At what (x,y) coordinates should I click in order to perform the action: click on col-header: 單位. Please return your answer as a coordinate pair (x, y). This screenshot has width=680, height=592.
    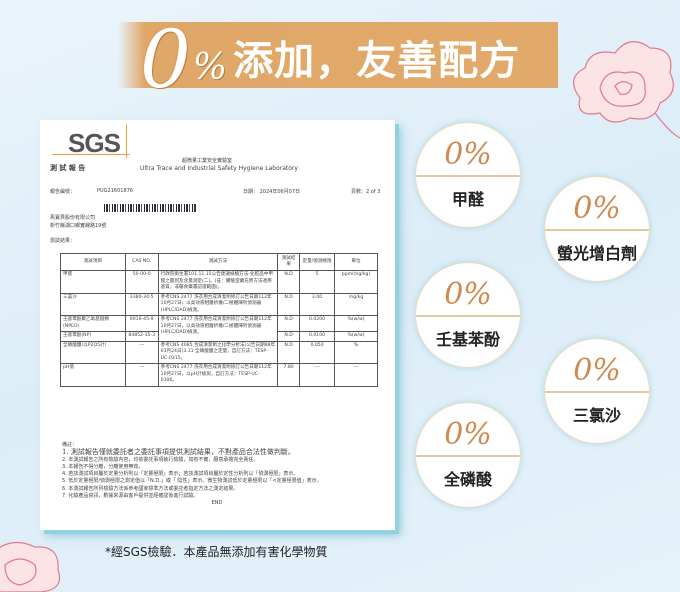
    Looking at the image, I should click on (356, 262).